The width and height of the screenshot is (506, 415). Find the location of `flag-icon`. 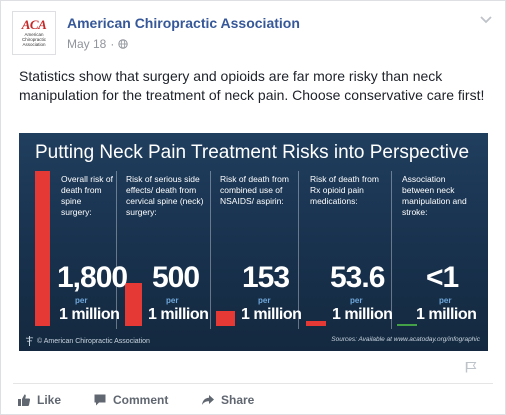

flag-icon is located at coordinates (471, 367).